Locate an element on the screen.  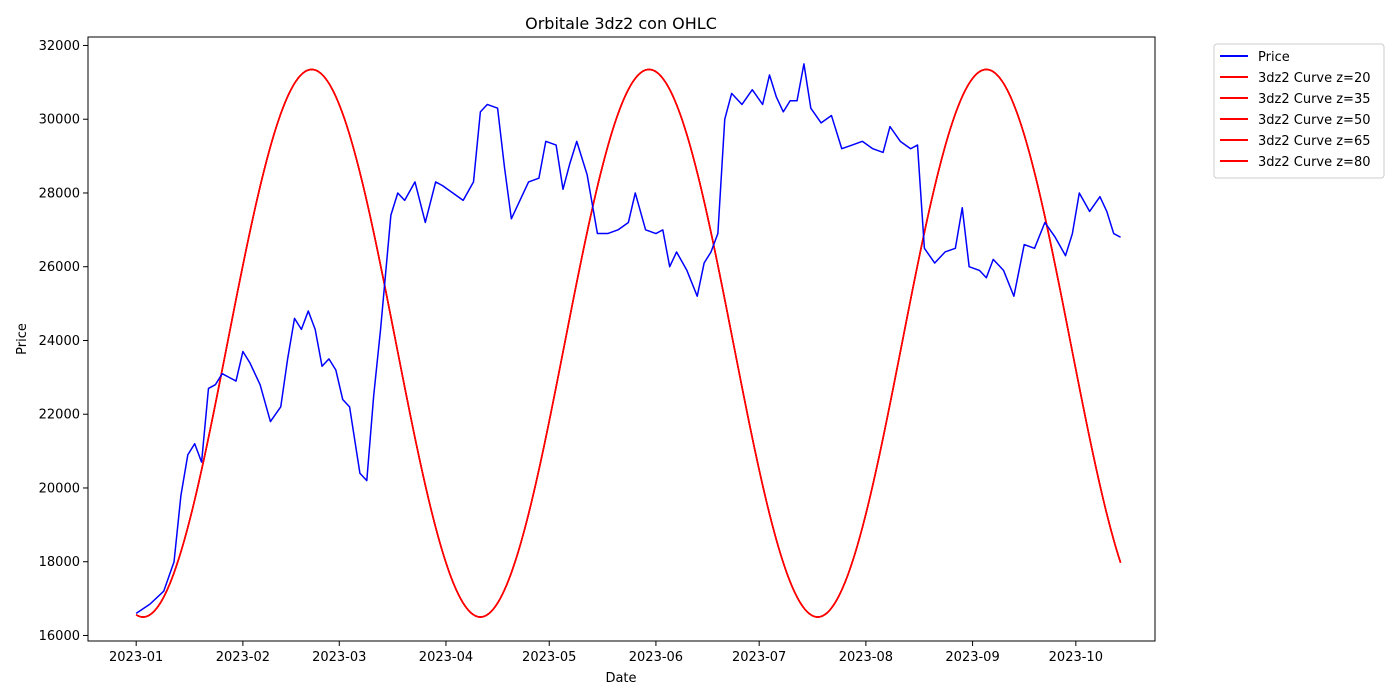
x-tick-label: 2023-09 is located at coordinates (972, 657).